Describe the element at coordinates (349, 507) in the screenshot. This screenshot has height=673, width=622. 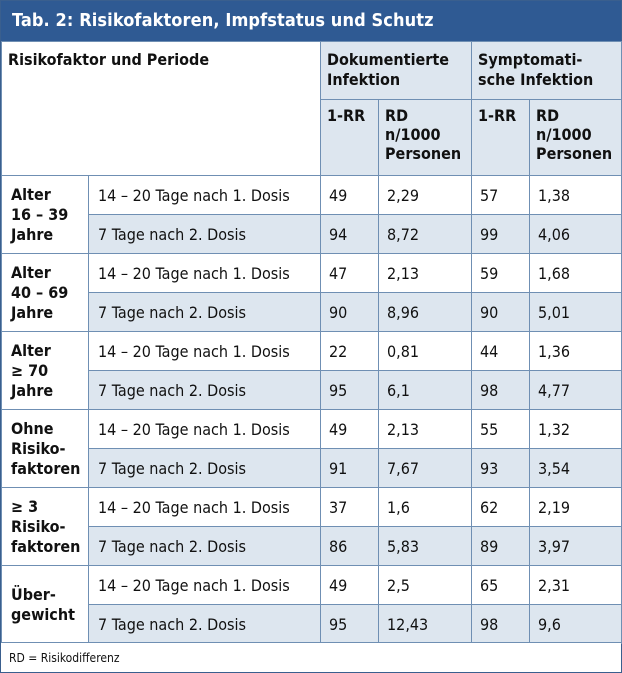
I see `doc-rr-cell: 37` at that location.